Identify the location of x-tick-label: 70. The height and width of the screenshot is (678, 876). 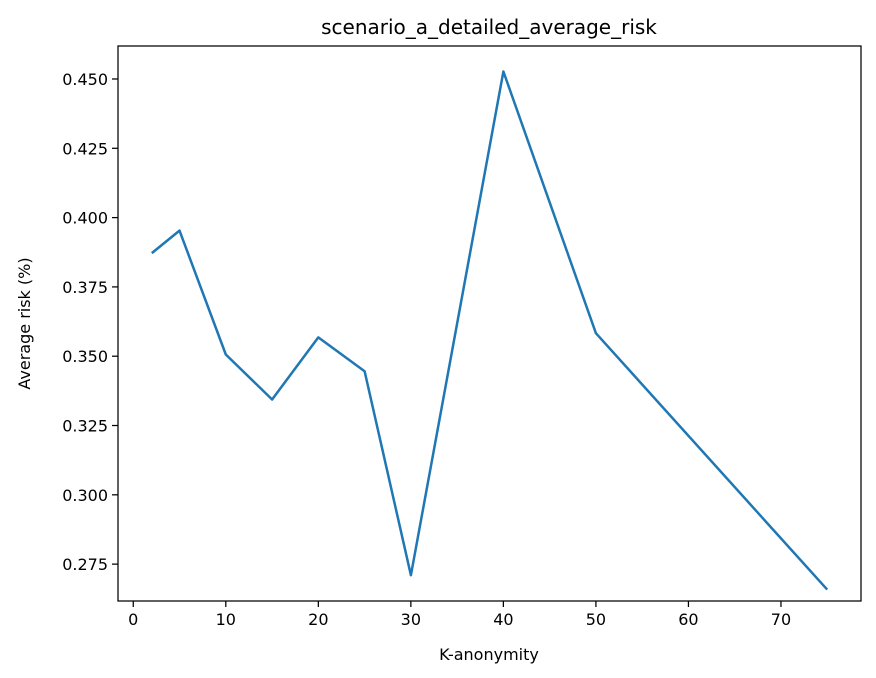
(781, 619).